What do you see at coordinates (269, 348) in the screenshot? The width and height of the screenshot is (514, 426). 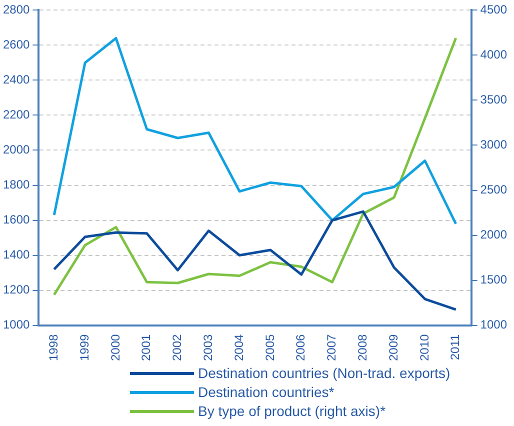 I see `x-tick-label: 2005` at bounding box center [269, 348].